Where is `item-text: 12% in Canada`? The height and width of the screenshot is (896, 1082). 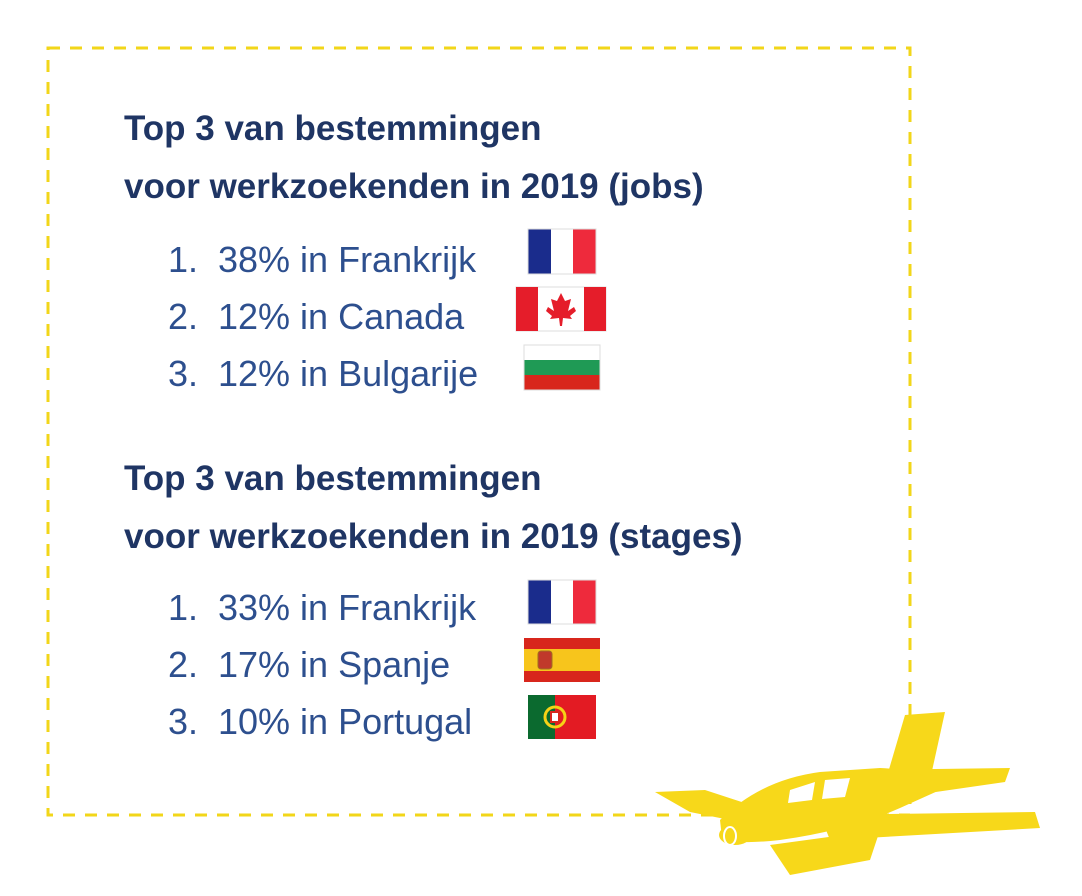 item-text: 12% in Canada is located at coordinates (341, 316).